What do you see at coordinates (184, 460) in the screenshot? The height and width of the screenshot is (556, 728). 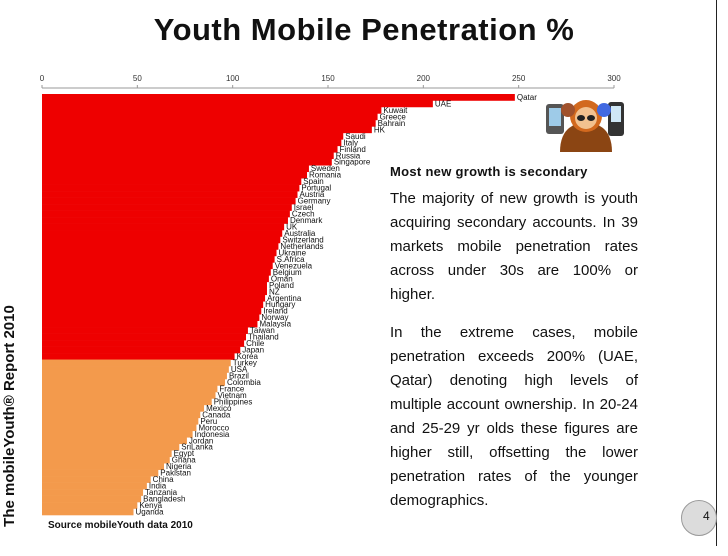 I see `bar-category-label: Ghana` at bounding box center [184, 460].